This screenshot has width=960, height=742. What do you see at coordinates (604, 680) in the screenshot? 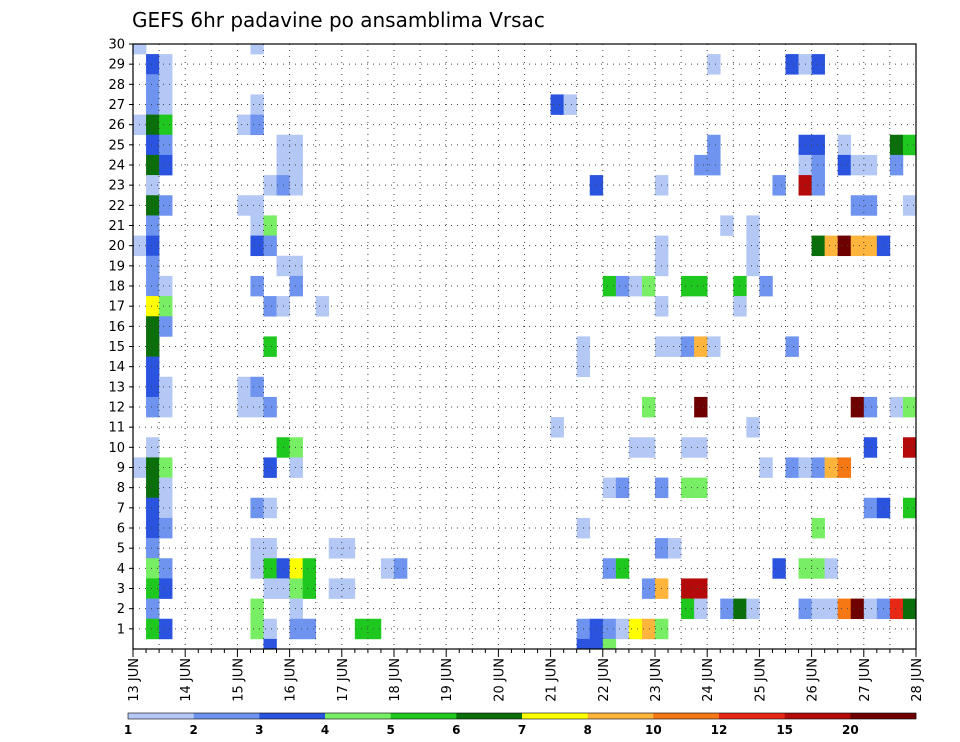
I see `x-tick-label: 22 JUN` at bounding box center [604, 680].